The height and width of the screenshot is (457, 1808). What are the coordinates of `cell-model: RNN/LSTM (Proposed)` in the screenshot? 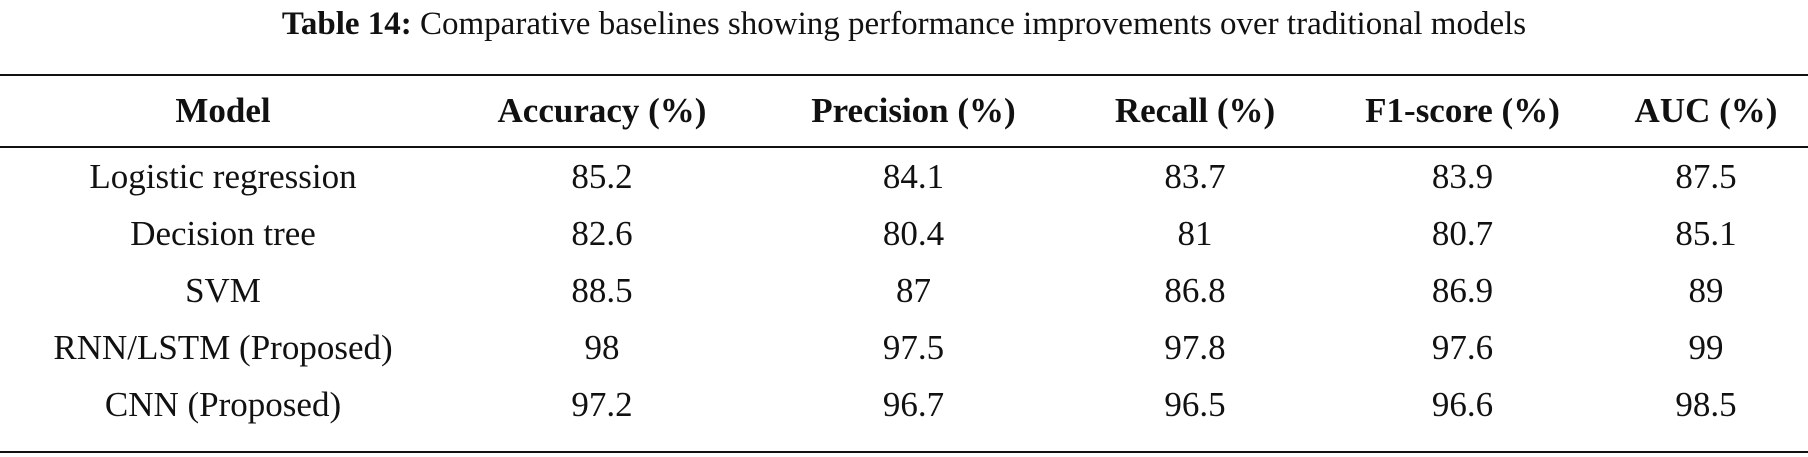 It's located at (223, 347).